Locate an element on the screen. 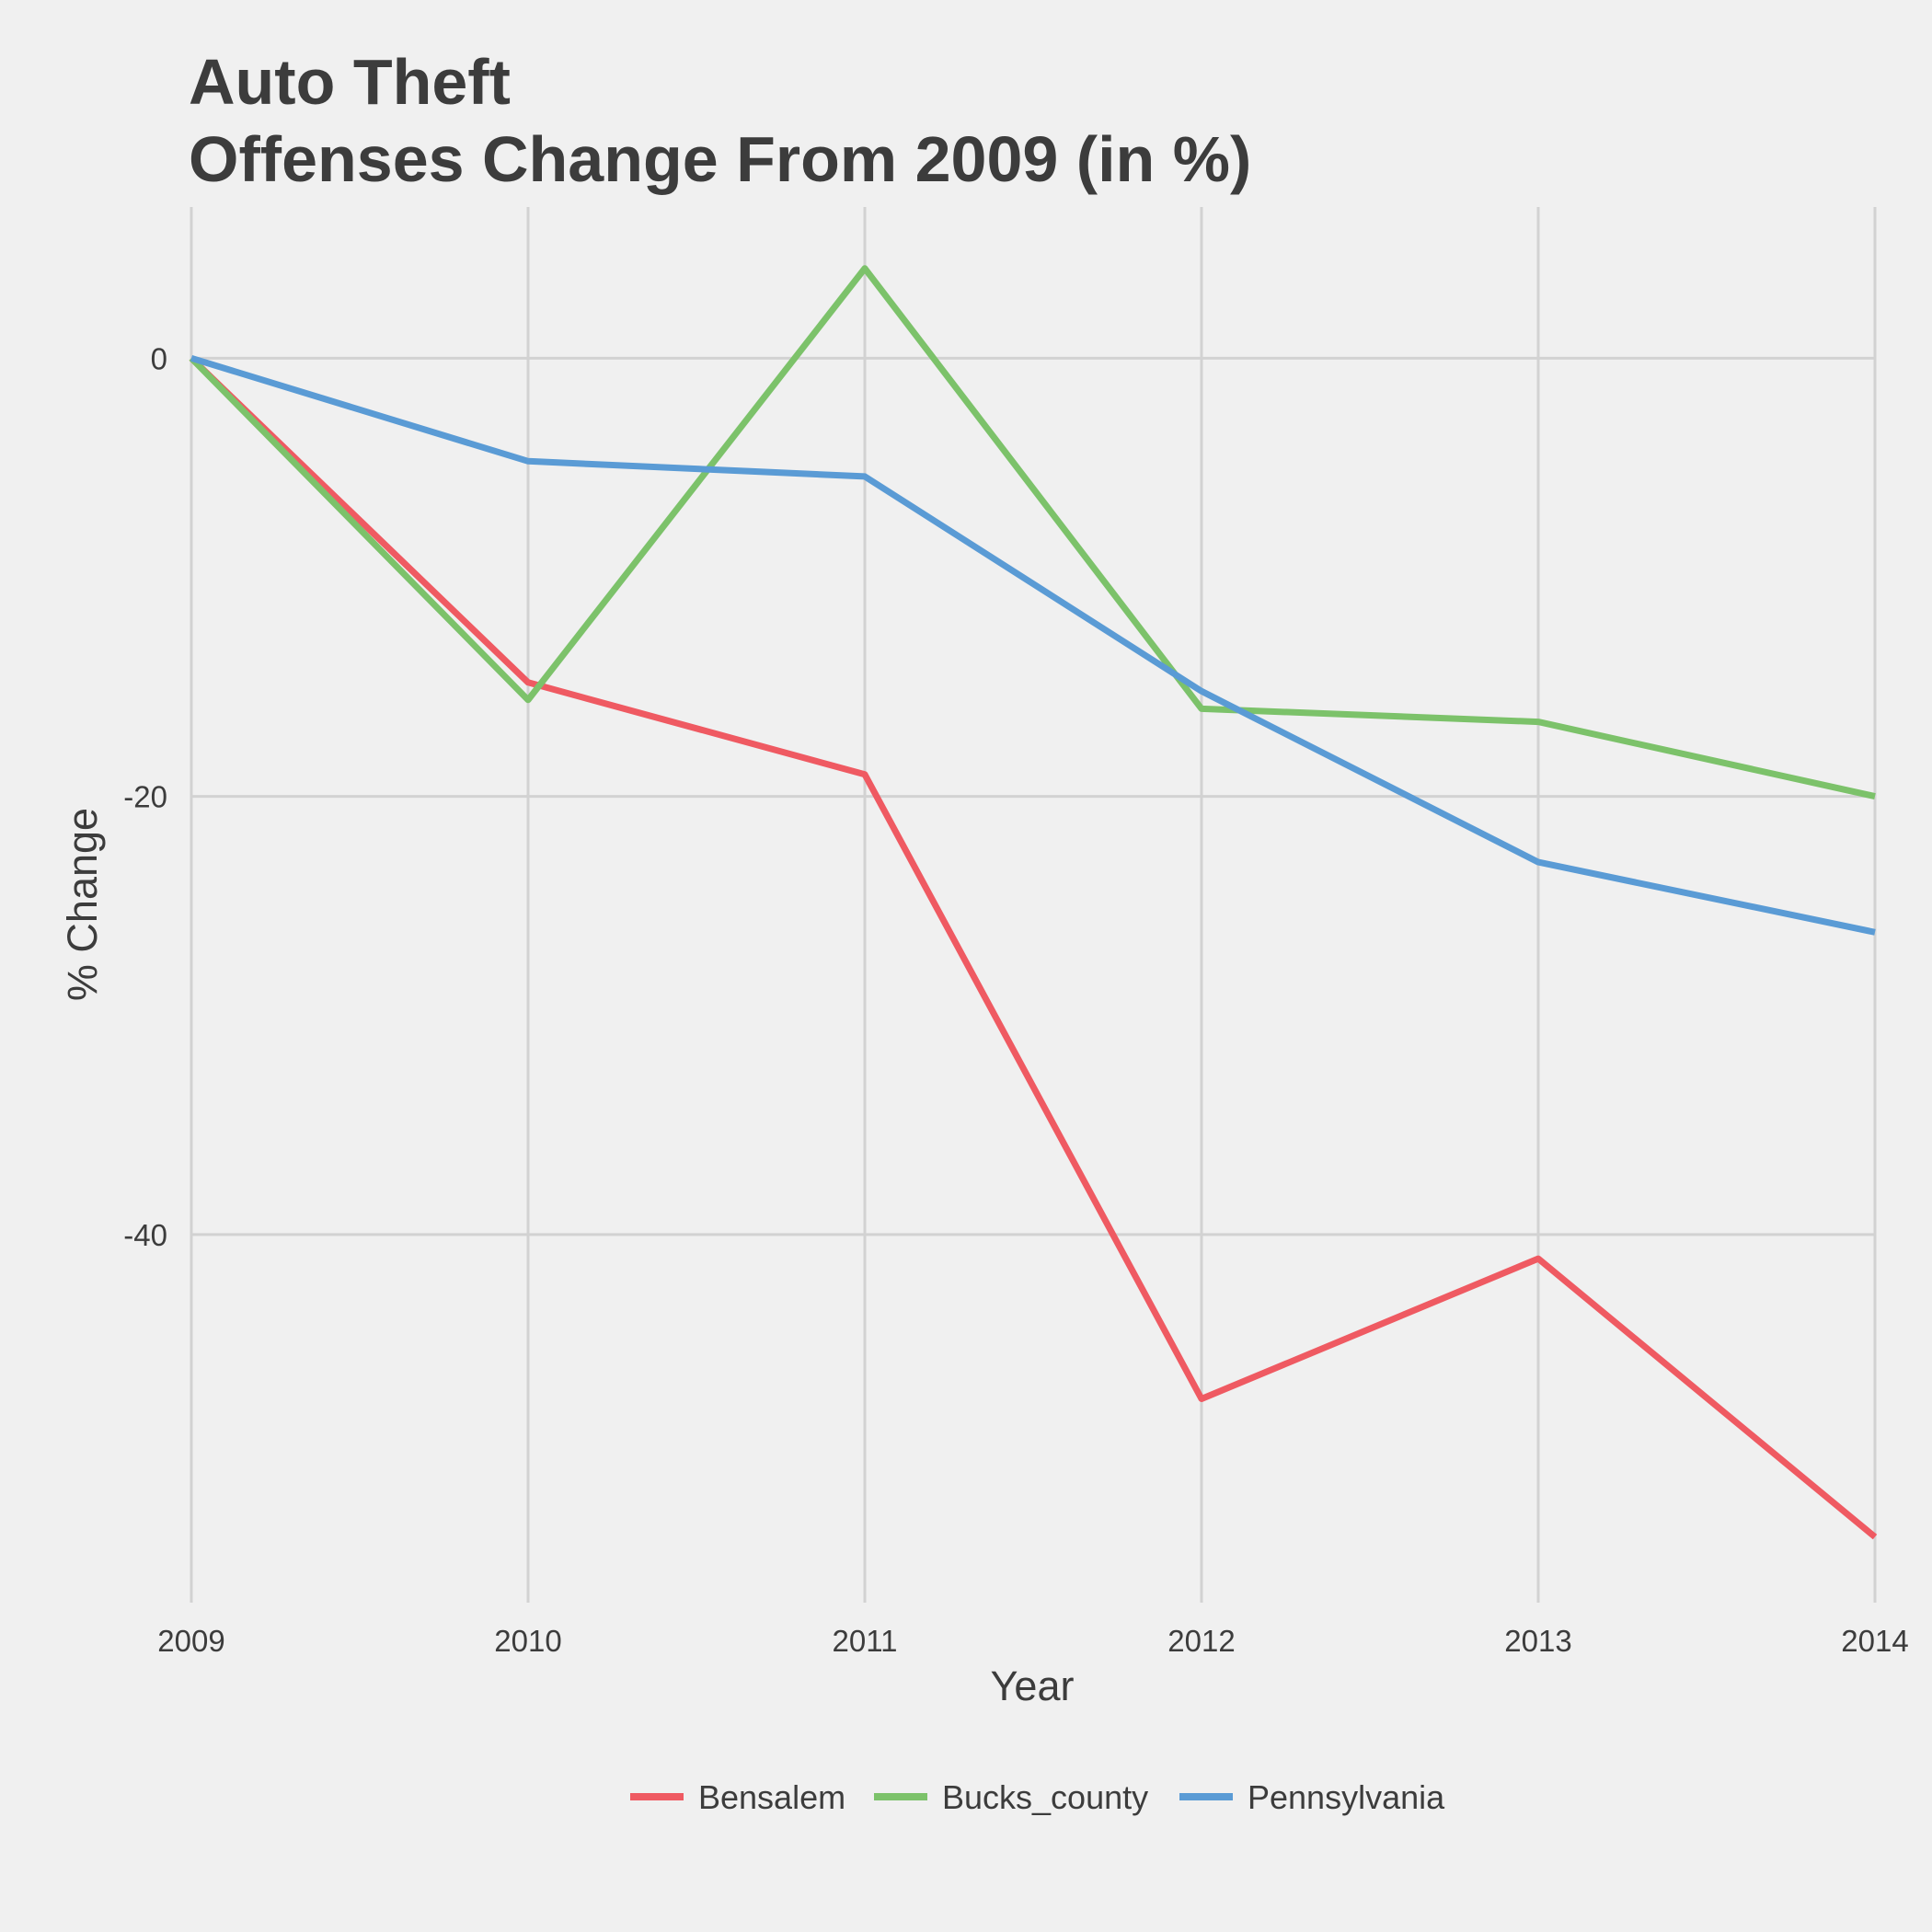 Image resolution: width=1932 pixels, height=1932 pixels. legend-label: Bensalem is located at coordinates (771, 1797).